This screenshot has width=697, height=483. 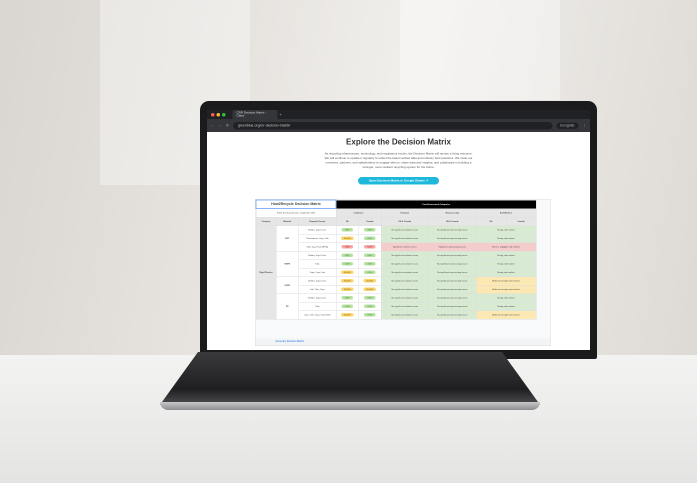 What do you see at coordinates (506, 247) in the screenshot?
I see `end-markets-cell: None or negligible end markets` at bounding box center [506, 247].